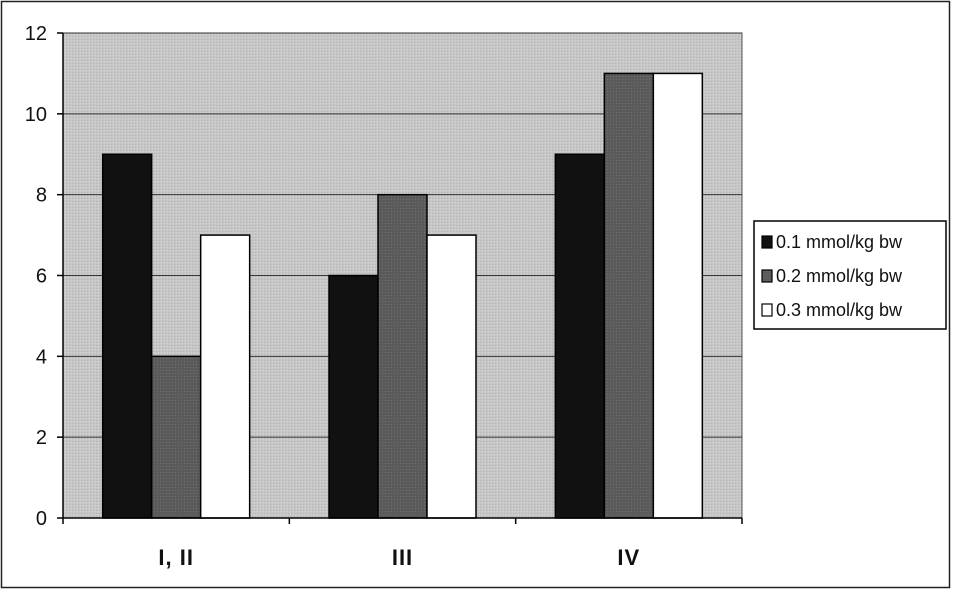 Image resolution: width=953 pixels, height=596 pixels. I want to click on y-tick-label: 12, so click(36, 34).